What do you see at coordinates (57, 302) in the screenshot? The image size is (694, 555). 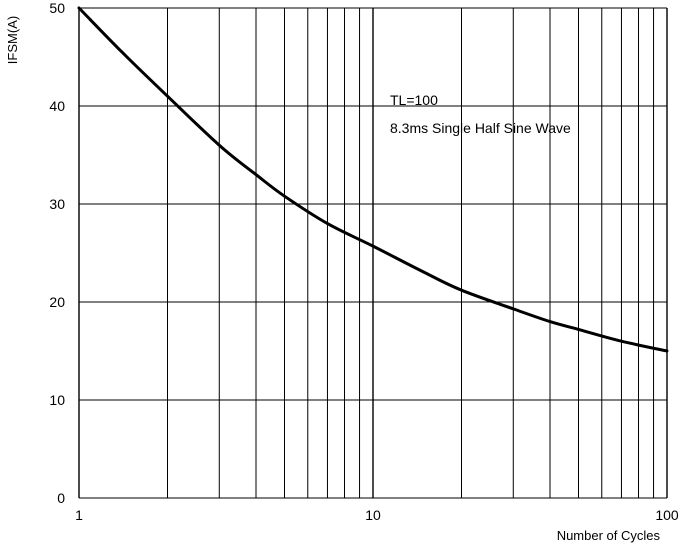 I see `y-tick-label: 20` at bounding box center [57, 302].